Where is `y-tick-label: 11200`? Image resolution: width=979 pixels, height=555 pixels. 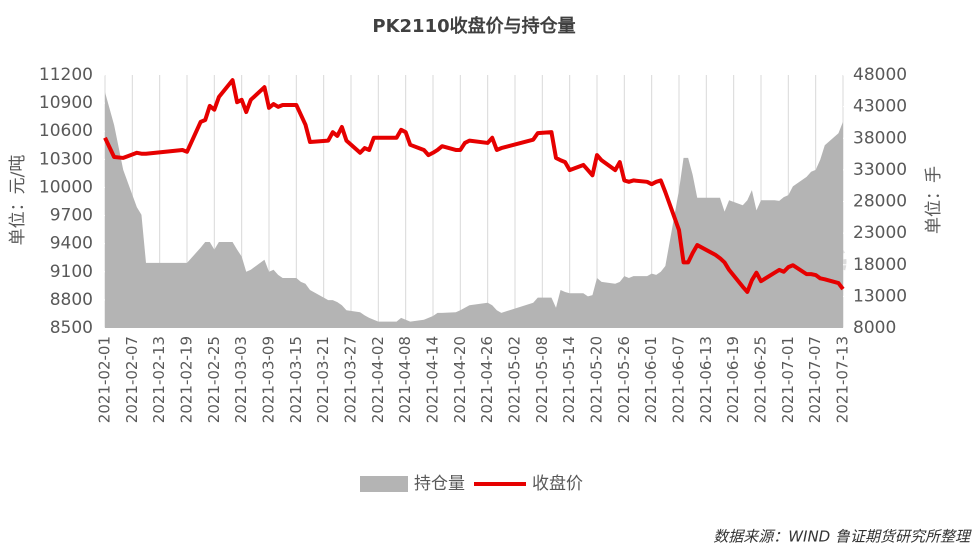
y-tick-label: 11200 is located at coordinates (66, 75).